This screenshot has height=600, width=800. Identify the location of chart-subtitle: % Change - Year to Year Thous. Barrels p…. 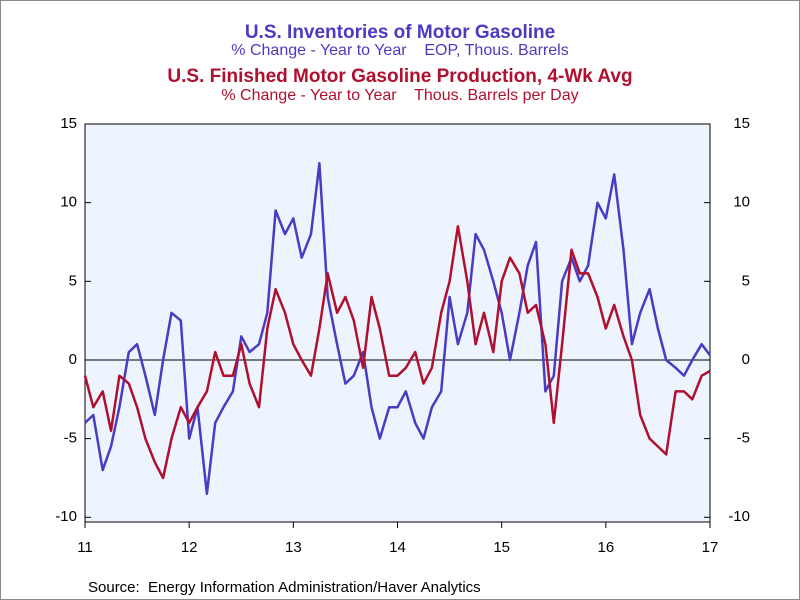
(399, 95).